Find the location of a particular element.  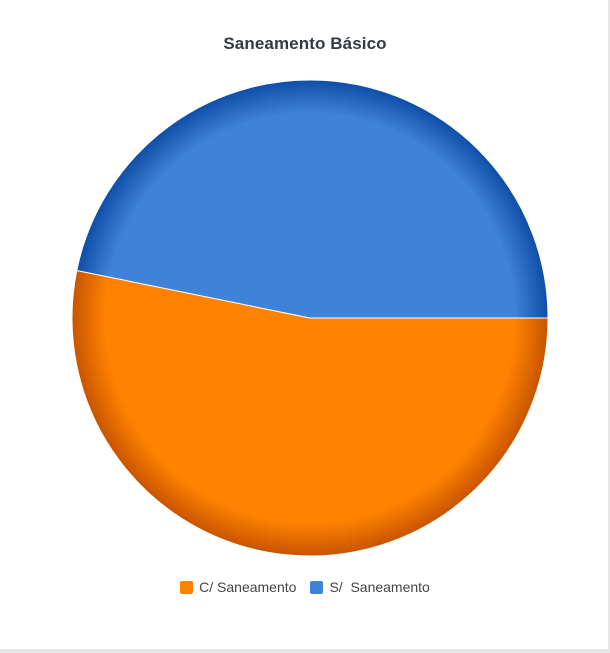

legend-label-c-saneamento: C/ Saneamento is located at coordinates (248, 587).